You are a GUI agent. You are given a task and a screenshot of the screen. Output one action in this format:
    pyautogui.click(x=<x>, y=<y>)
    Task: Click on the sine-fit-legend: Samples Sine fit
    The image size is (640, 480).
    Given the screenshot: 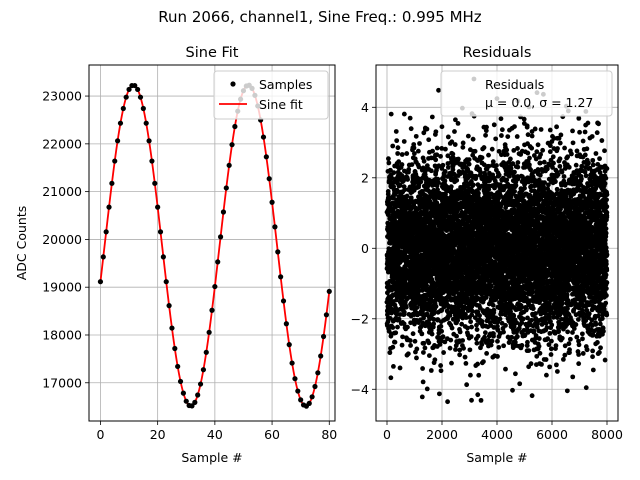 What is the action you would take?
    pyautogui.click(x=271, y=95)
    